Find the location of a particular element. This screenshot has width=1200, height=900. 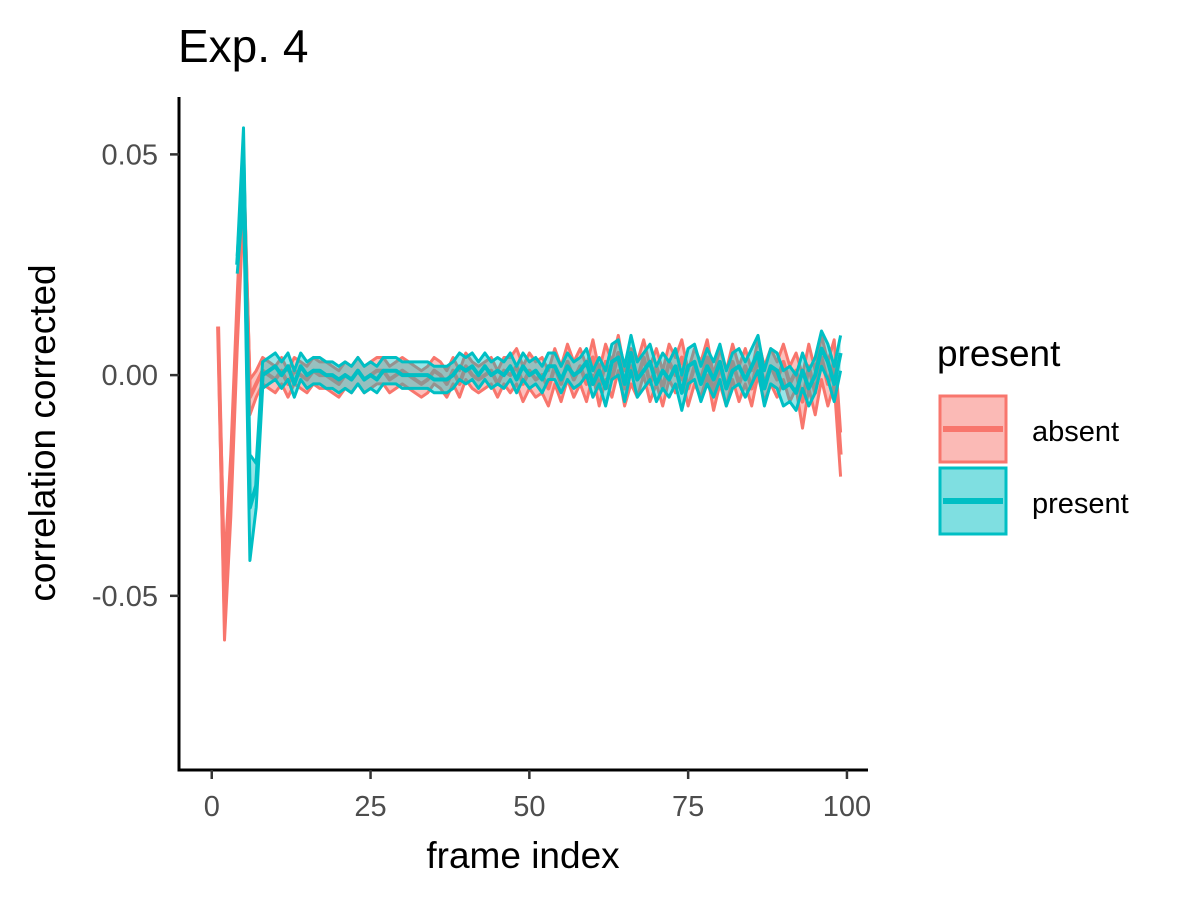

x-tick-label: 50 is located at coordinates (529, 807).